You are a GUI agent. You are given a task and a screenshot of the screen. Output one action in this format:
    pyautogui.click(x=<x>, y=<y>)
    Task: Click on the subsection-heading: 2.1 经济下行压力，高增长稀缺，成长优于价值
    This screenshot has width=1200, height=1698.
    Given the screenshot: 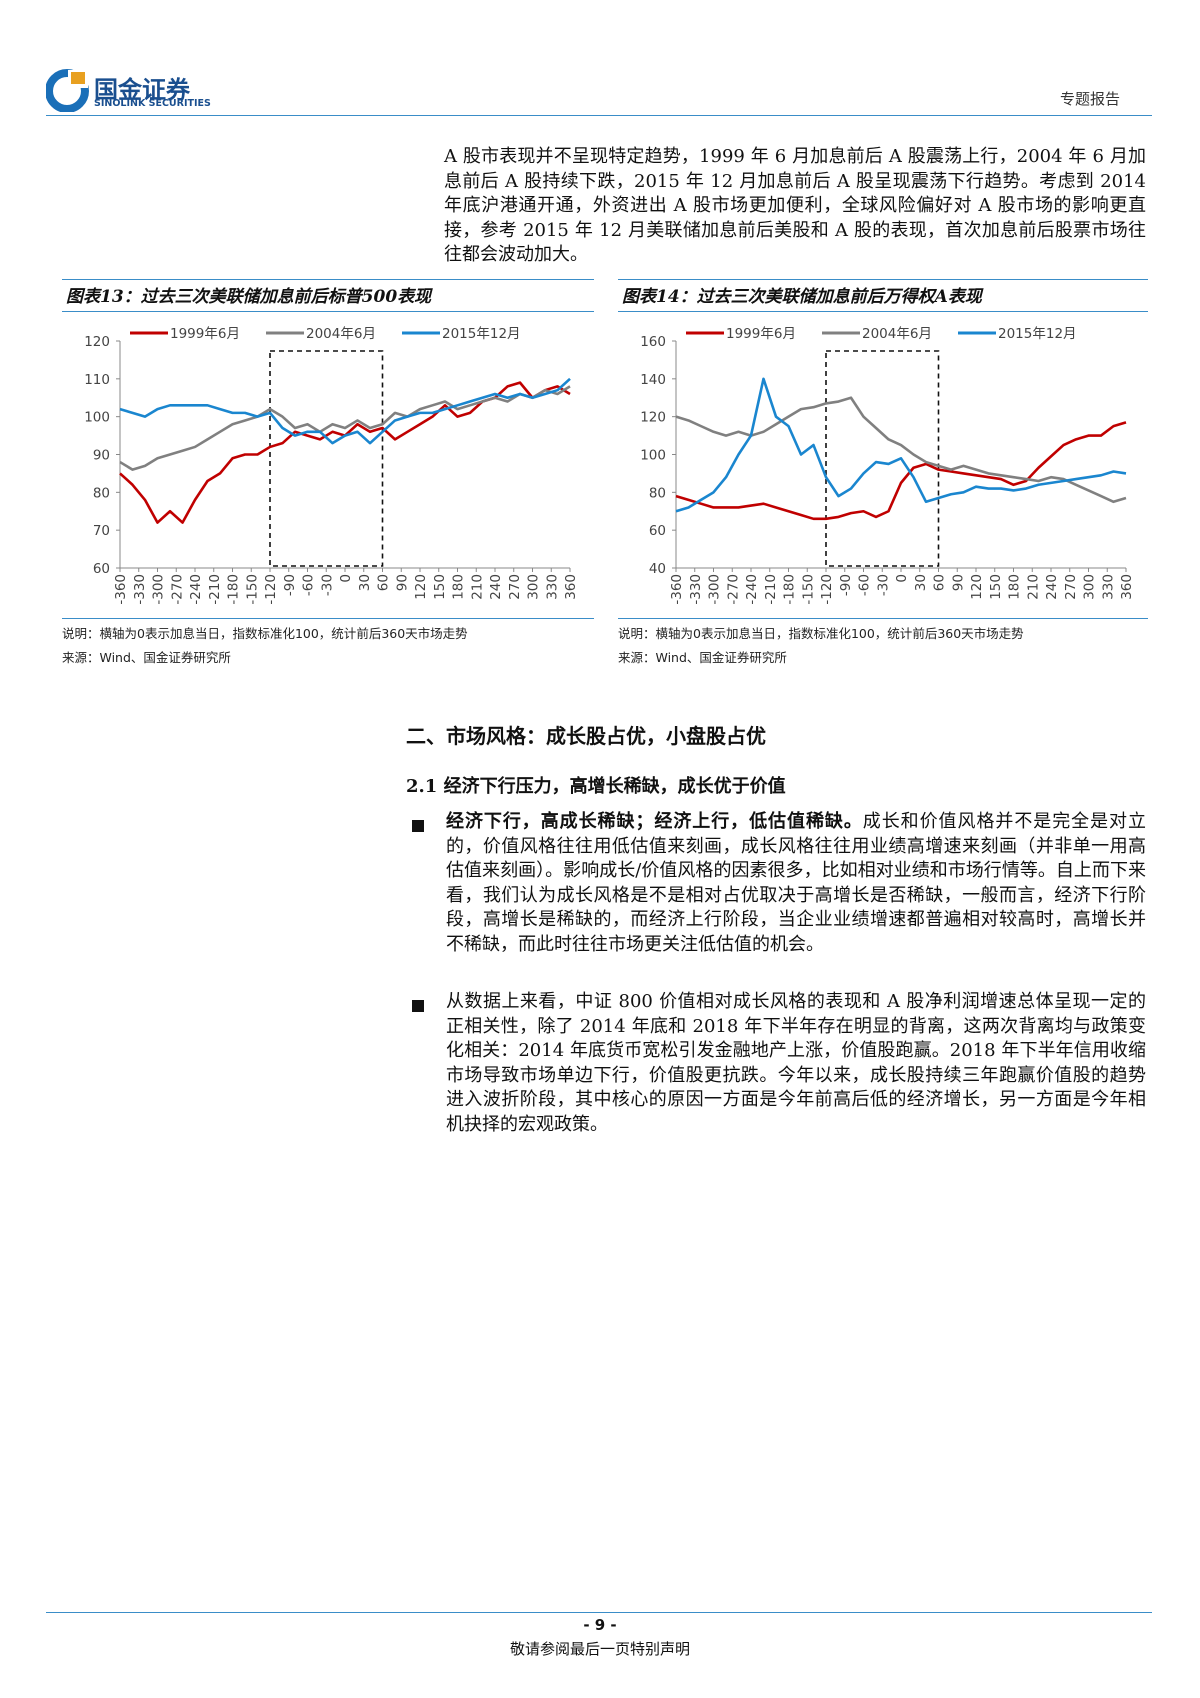 What is the action you would take?
    pyautogui.click(x=596, y=786)
    